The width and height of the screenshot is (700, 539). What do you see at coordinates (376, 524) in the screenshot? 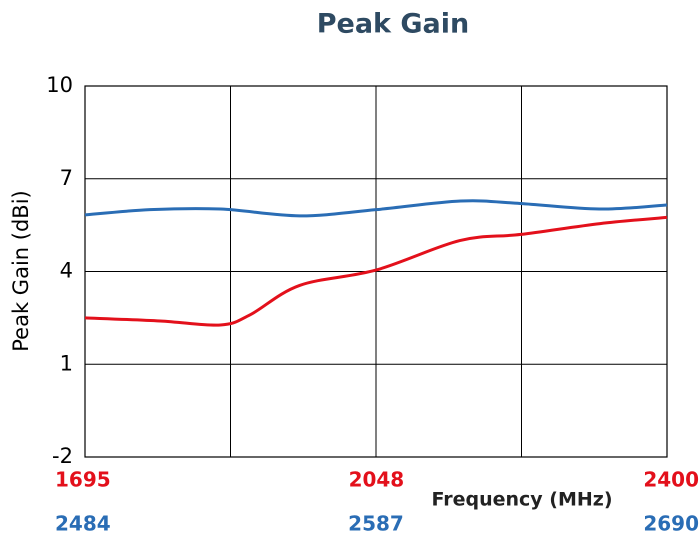
I see `x-tick-label: 2587` at bounding box center [376, 524].